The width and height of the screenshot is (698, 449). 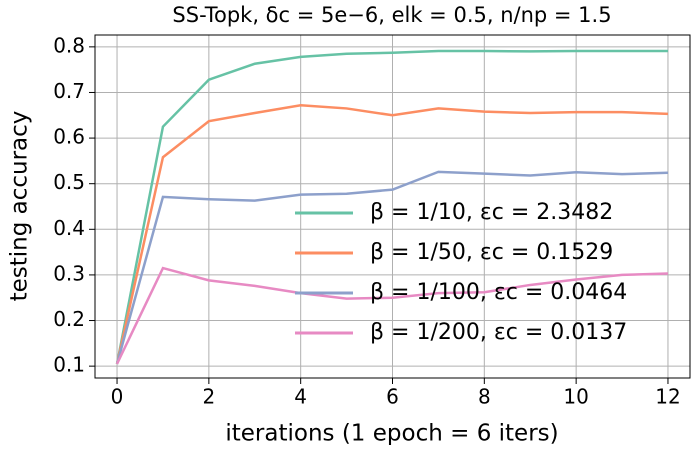 I want to click on y-tick-label: 0.8, so click(x=69, y=45).